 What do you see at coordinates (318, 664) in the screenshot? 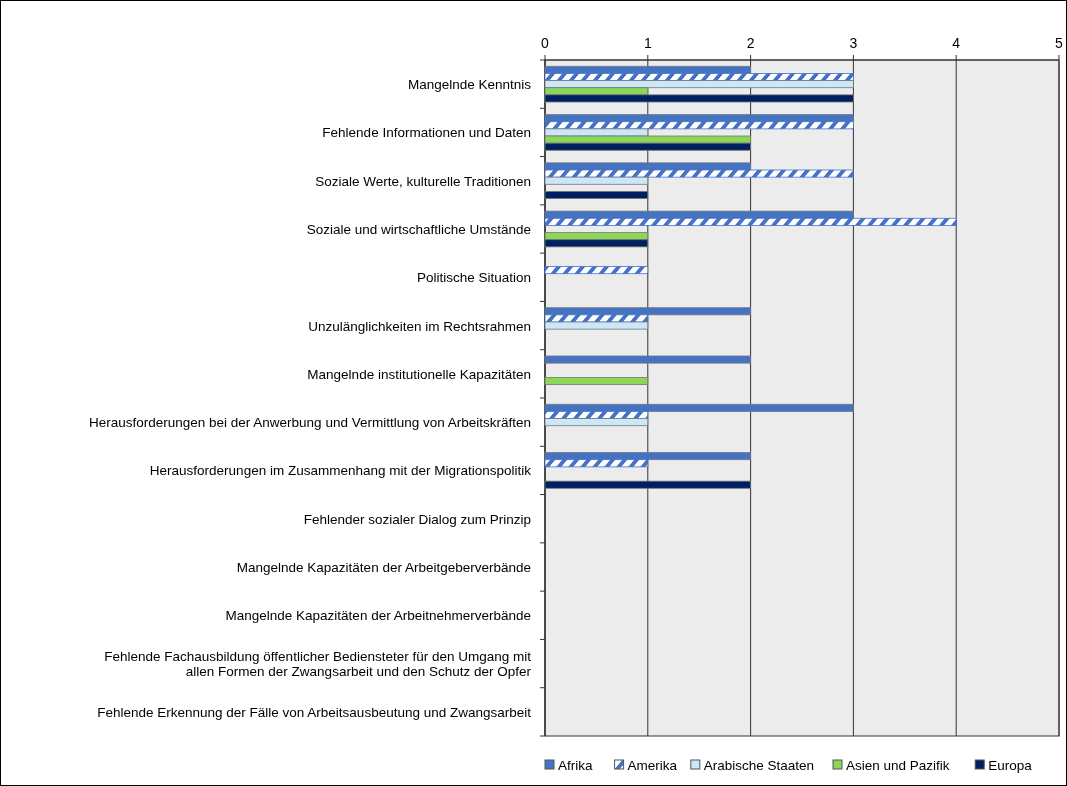
I see `y-tick-label: Fehlende Fachausbildung öffentlicher Bediensteter für den Umgang mit allen Formen der Zwangsarbeit und den Schutz der Opfer` at bounding box center [318, 664].